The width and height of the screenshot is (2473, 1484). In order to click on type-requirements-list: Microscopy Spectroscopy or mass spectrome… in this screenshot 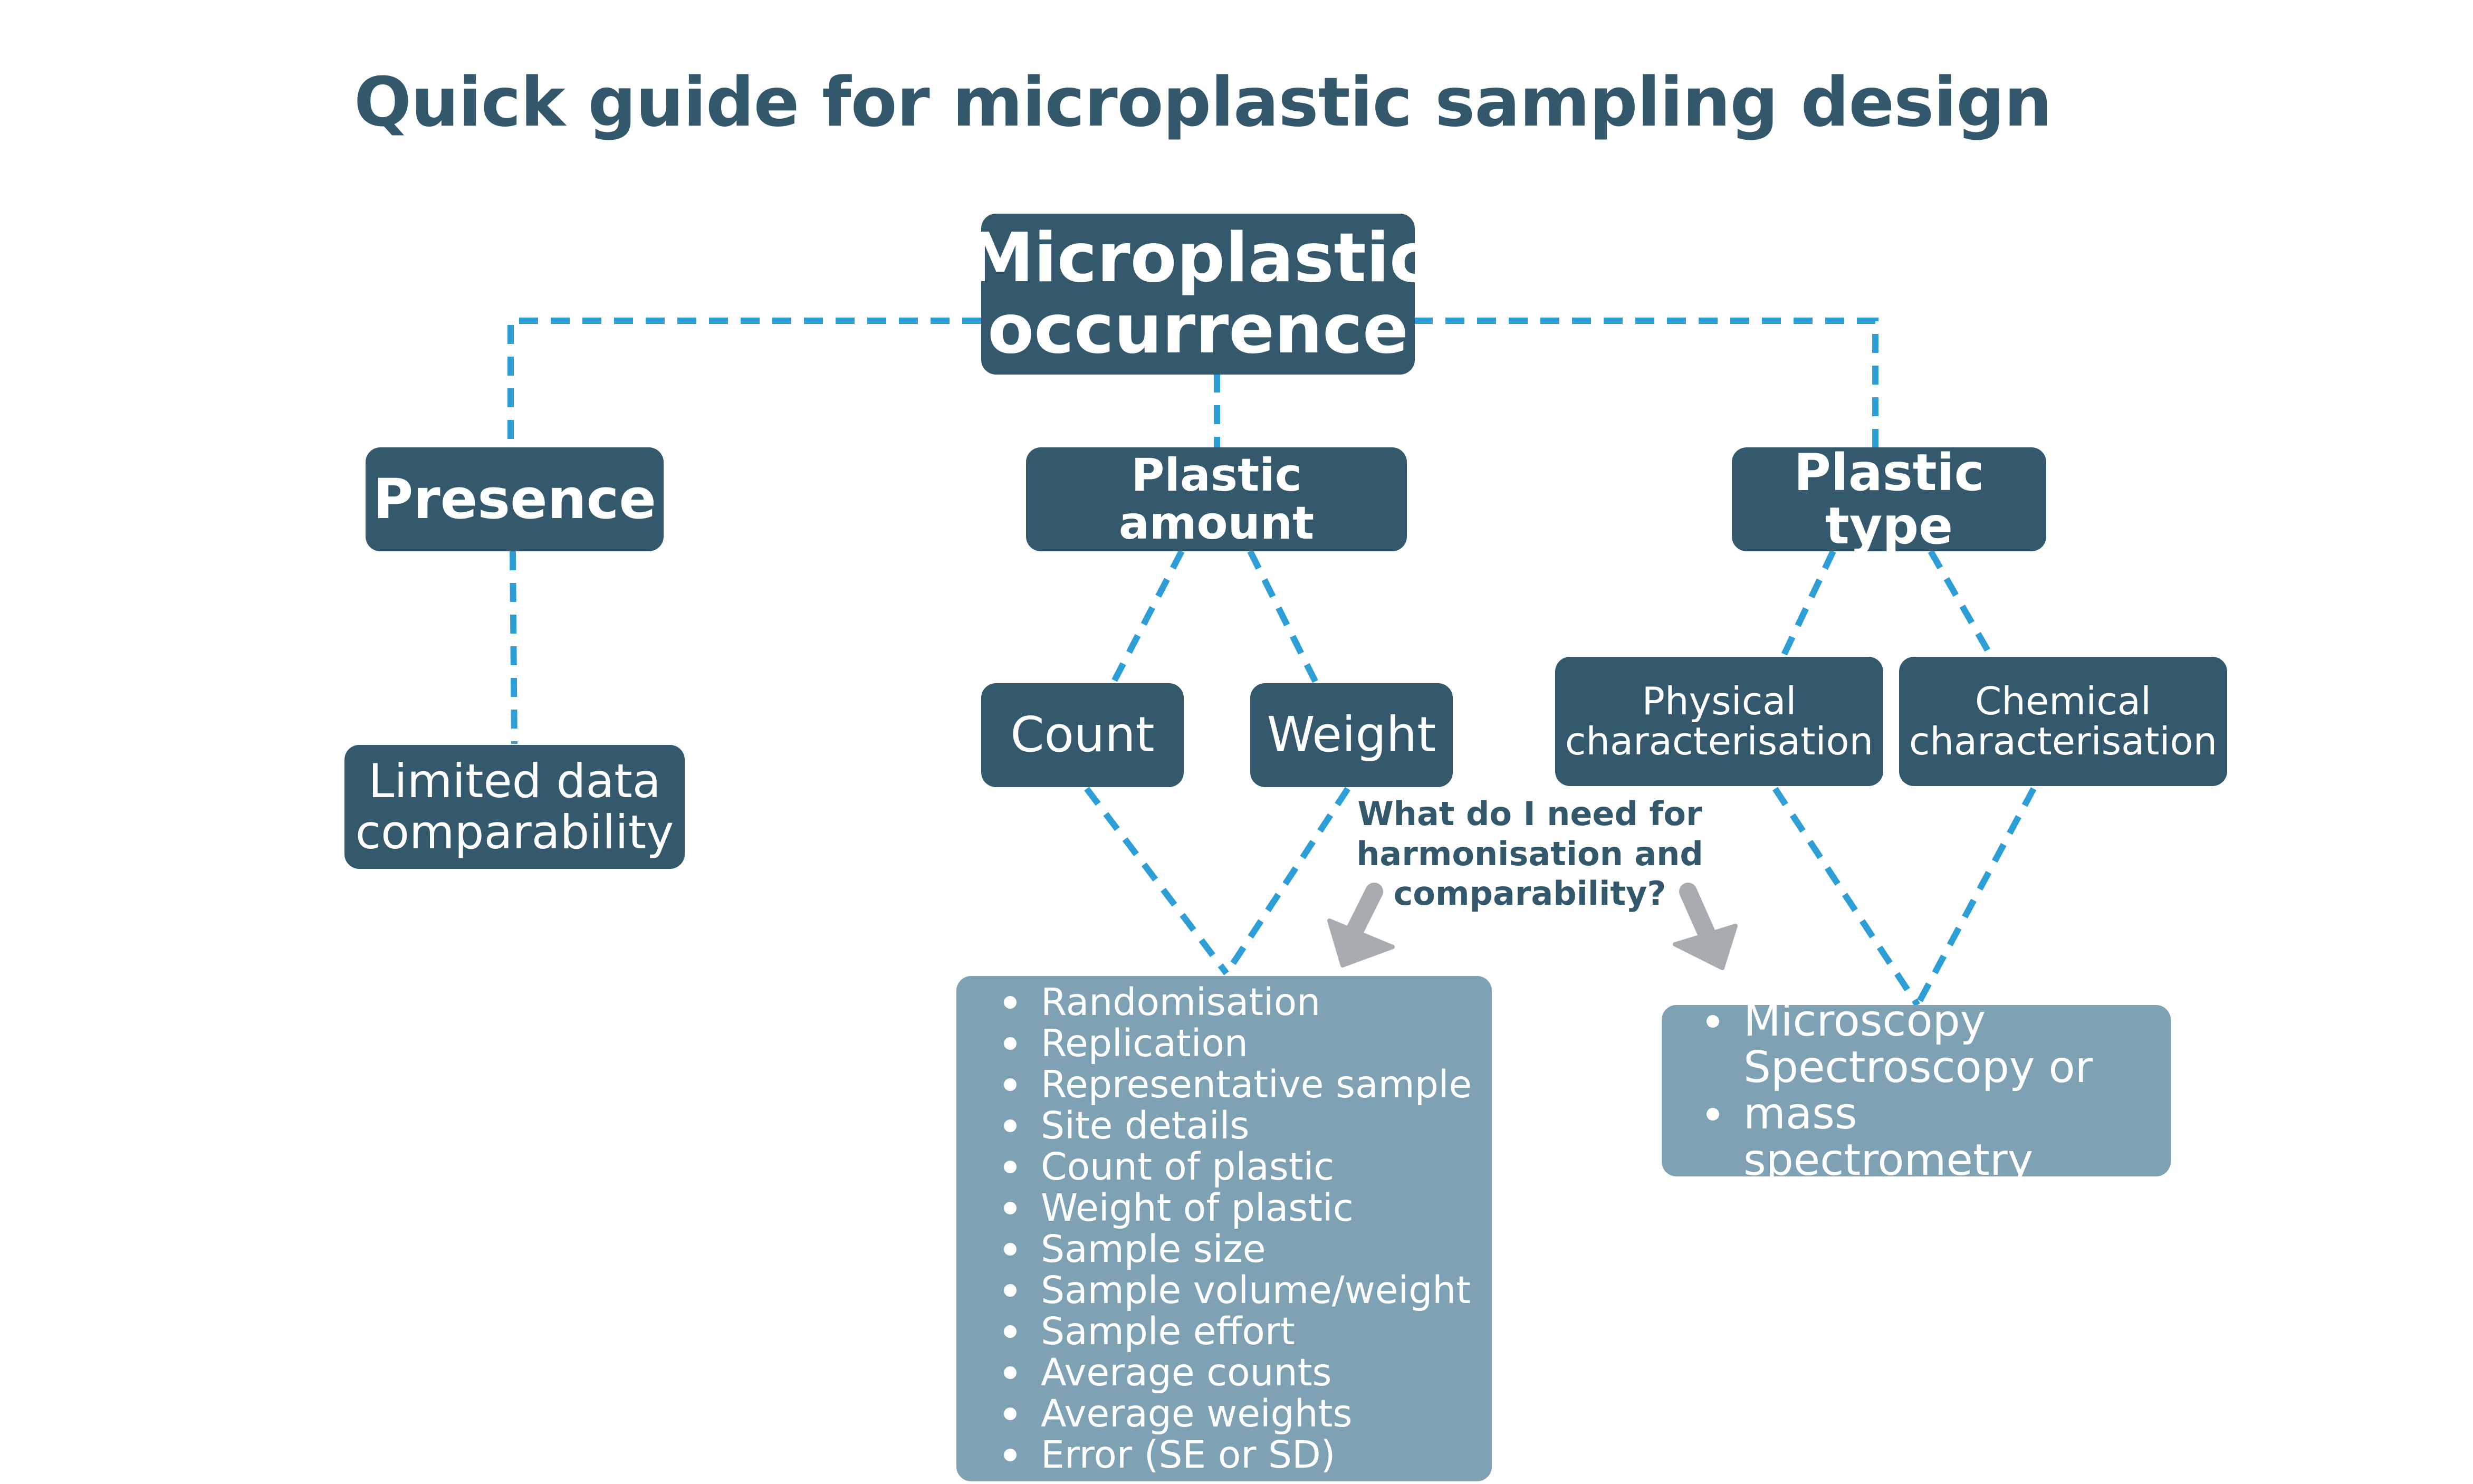, I will do `click(1916, 1091)`.